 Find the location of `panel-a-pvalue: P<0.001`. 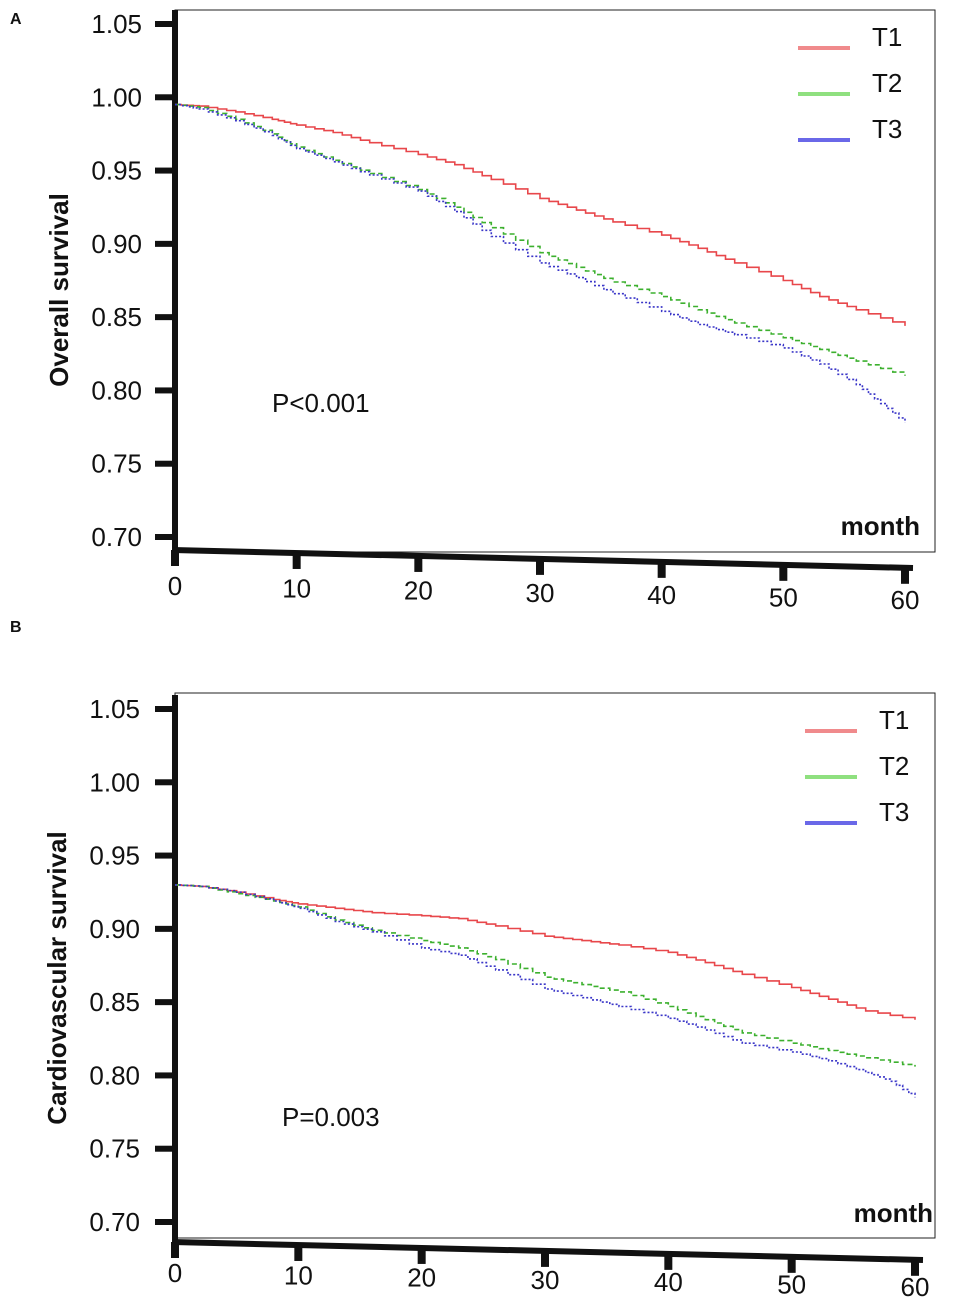

panel-a-pvalue: P<0.001 is located at coordinates (321, 403).